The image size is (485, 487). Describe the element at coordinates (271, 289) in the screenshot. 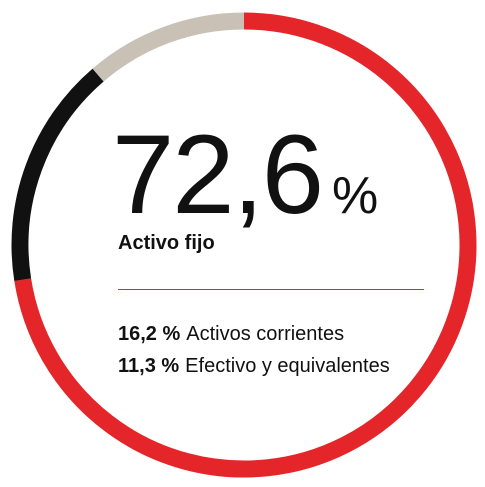

I see `divider` at that location.